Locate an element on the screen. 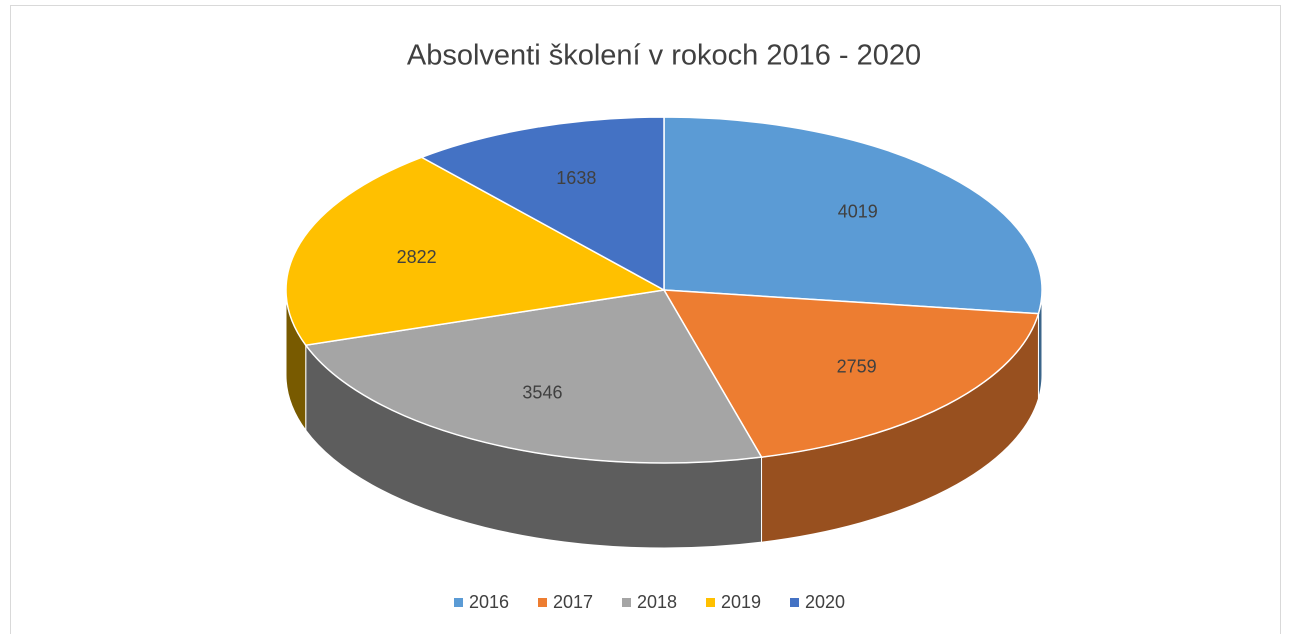  data-label: 2759 is located at coordinates (857, 367).